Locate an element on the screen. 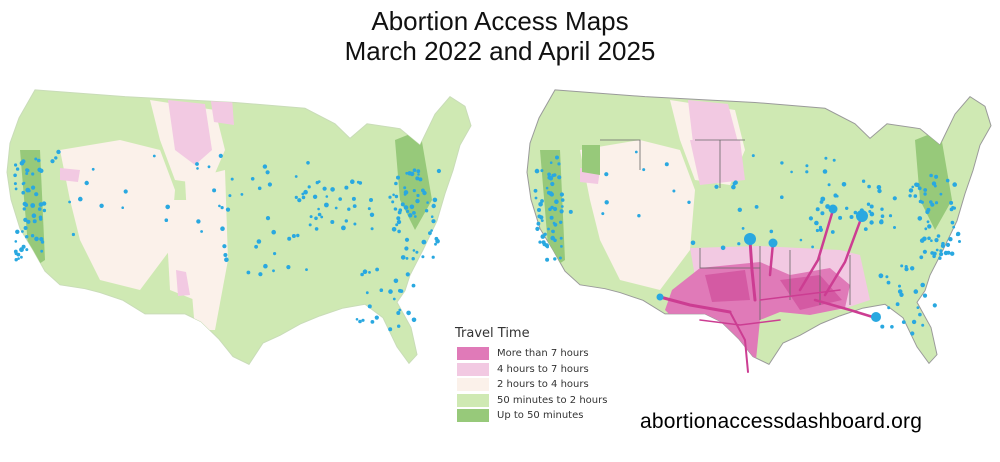  legend-swatch is located at coordinates (473, 400).